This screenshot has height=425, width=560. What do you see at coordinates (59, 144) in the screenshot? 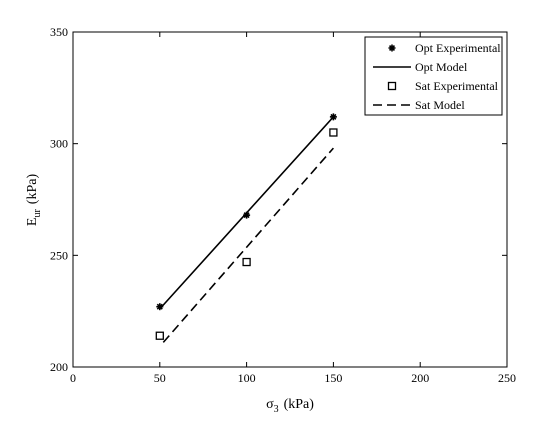
I see `y-tick-label: 300` at bounding box center [59, 144].